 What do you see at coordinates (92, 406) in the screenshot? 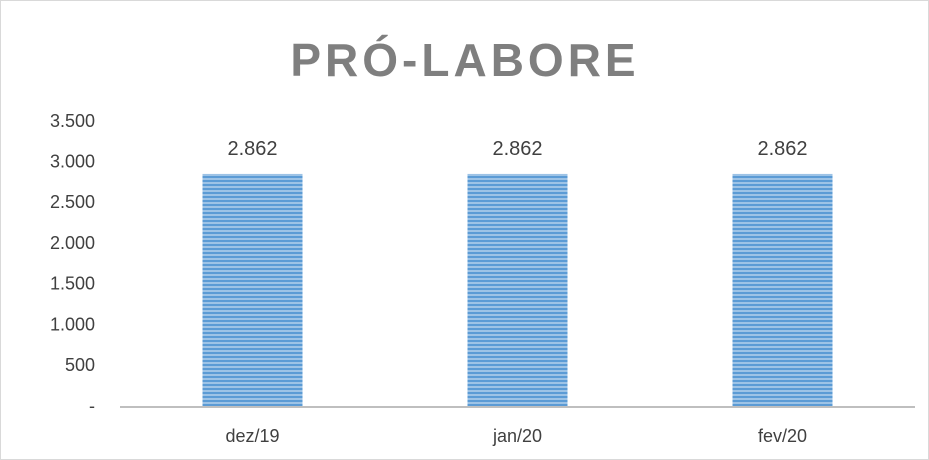
I see `y-tick-label: -` at bounding box center [92, 406].